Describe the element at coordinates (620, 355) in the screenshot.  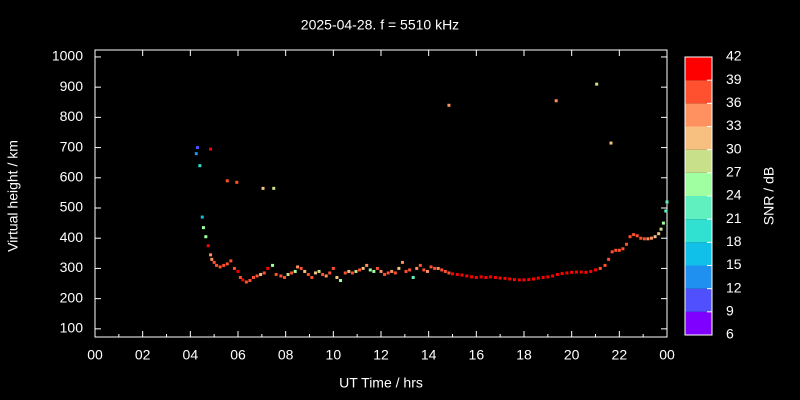
I see `x-tick-label: 22` at that location.